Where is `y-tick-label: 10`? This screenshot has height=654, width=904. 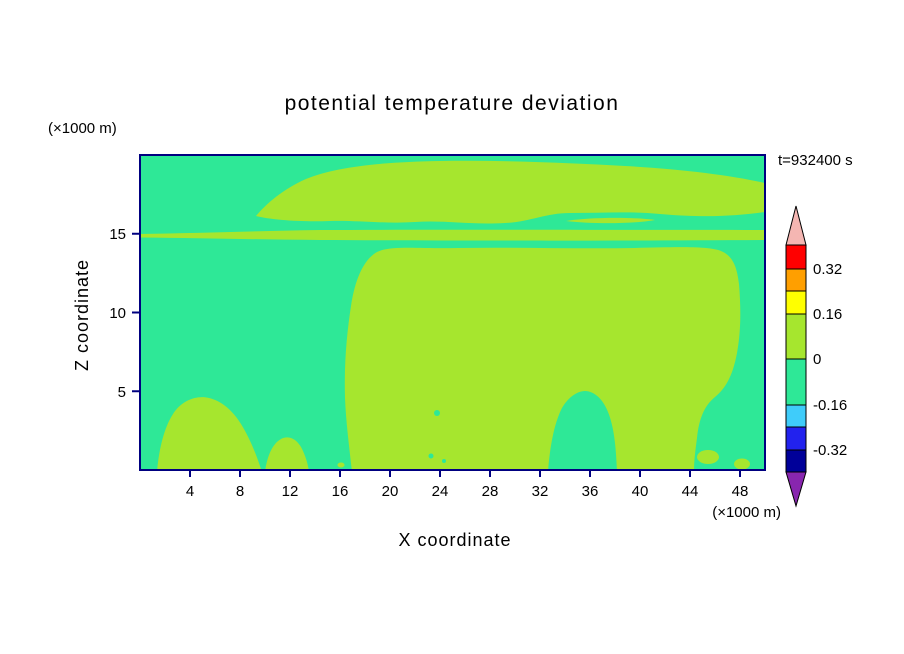 y-tick-label: 10 is located at coordinates (117, 313).